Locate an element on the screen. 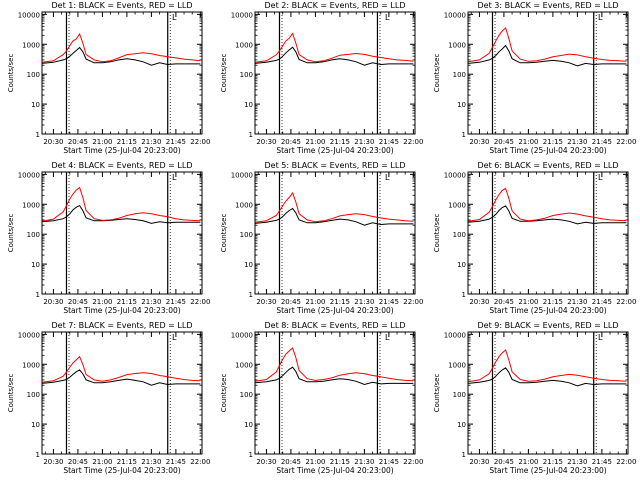 The image size is (640, 480). panel-title: Det 3: BLACK = Events, RED = LLD is located at coordinates (548, 5).